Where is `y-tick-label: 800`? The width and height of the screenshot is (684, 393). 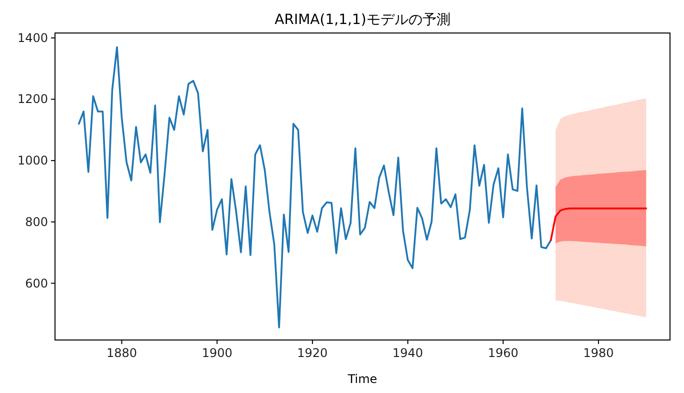 y-tick-label: 800 is located at coordinates (36, 221).